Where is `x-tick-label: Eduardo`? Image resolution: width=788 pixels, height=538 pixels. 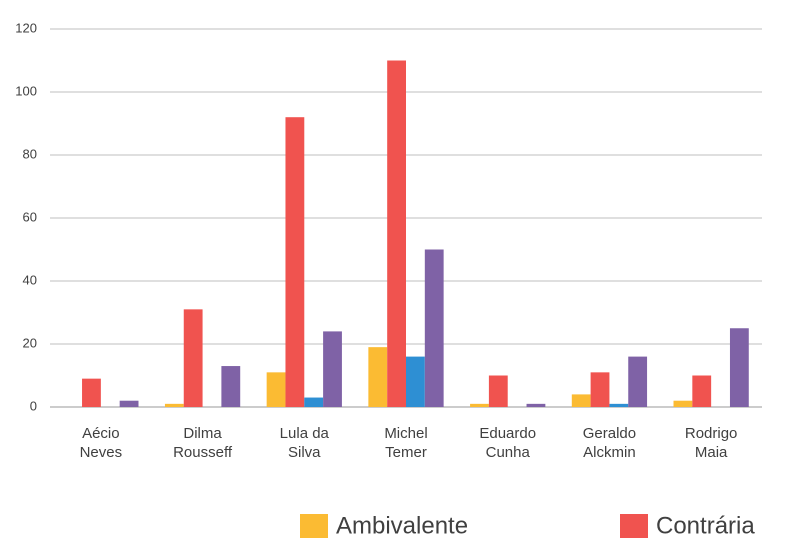
x-tick-label: Eduardo is located at coordinates (507, 433).